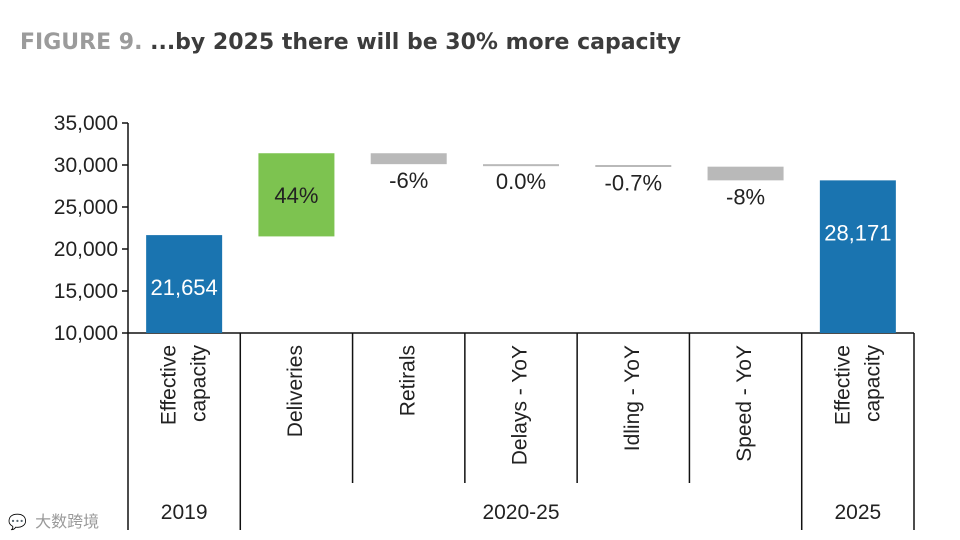 The width and height of the screenshot is (960, 540). I want to click on y-tick-label: 35,000, so click(86, 123).